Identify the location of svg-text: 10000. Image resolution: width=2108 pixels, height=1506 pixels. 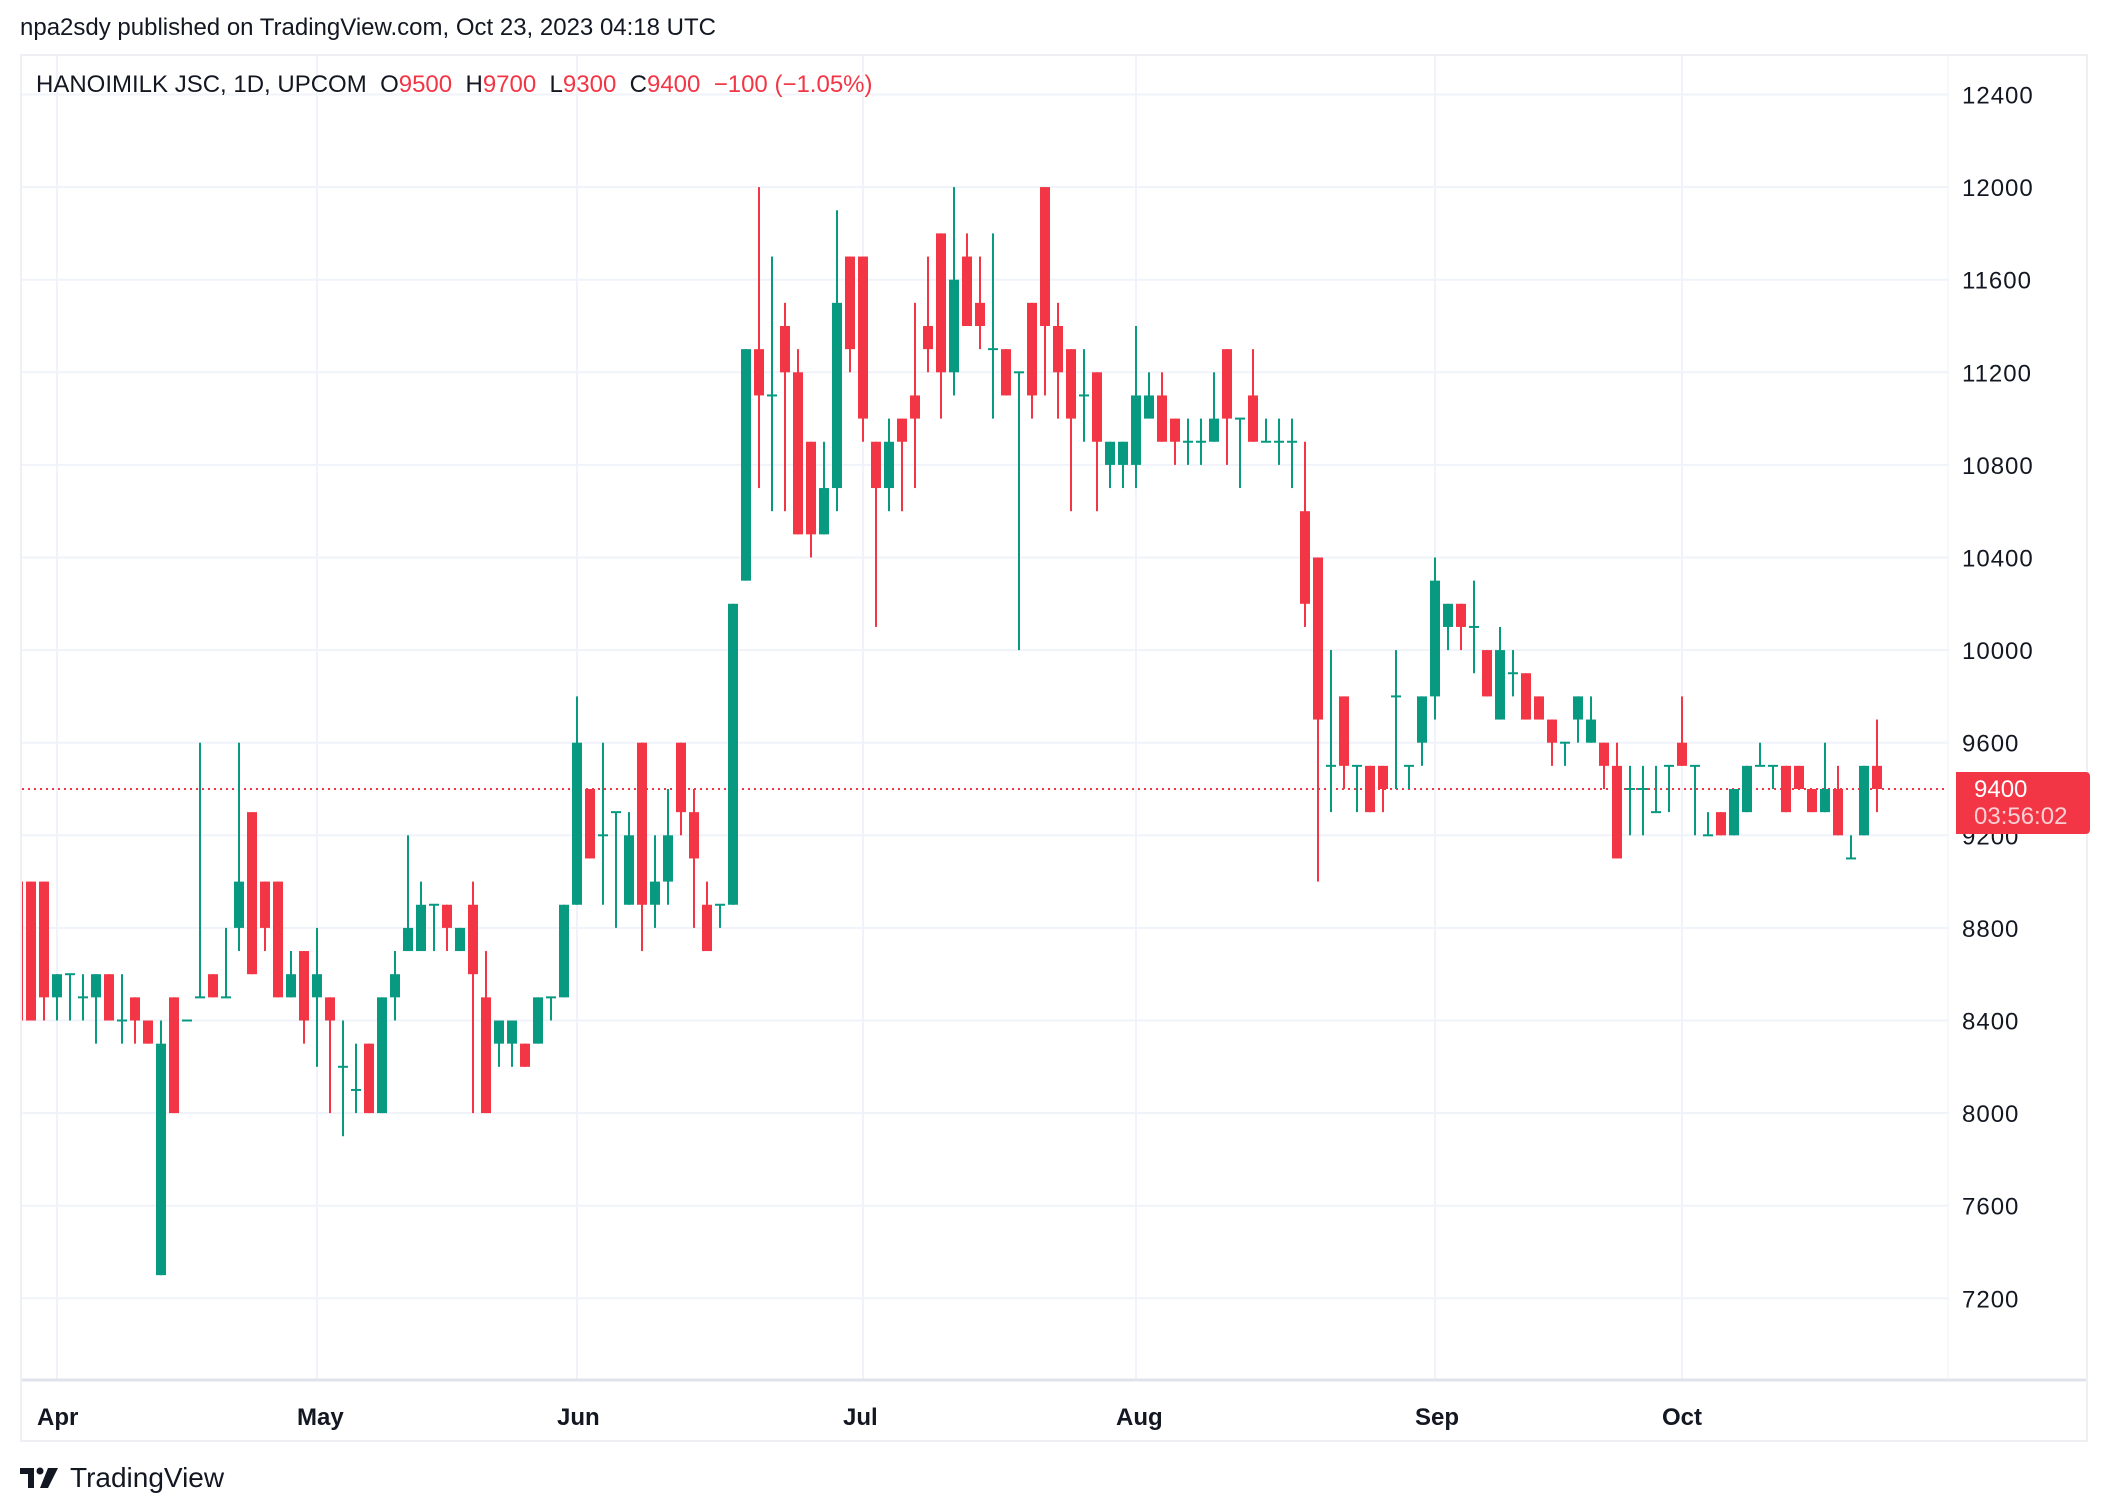
(1998, 651).